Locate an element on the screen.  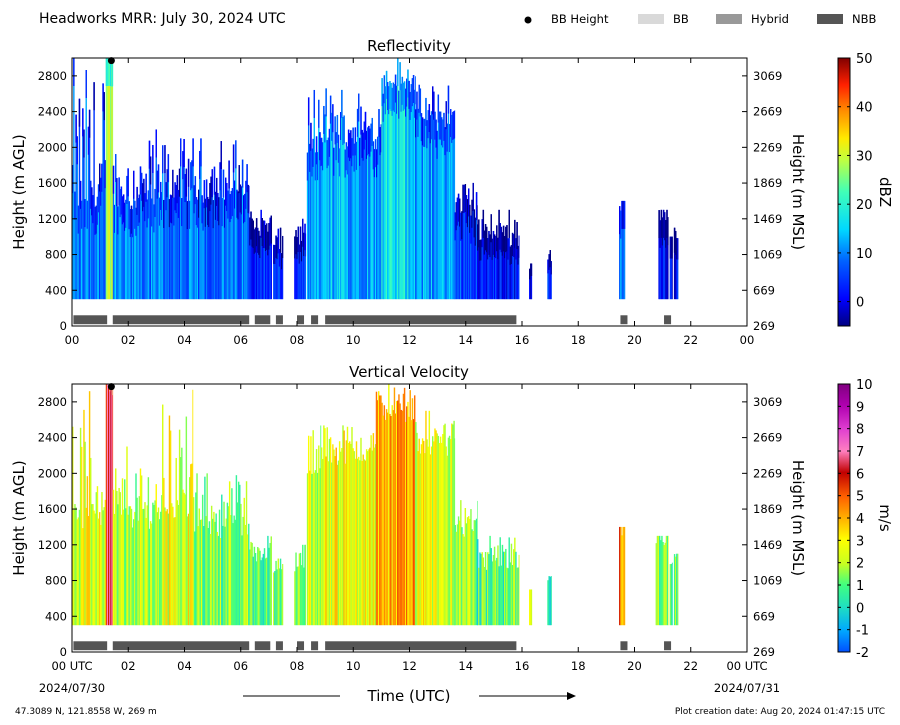
x-tick-label: 00 is located at coordinates (72, 340).